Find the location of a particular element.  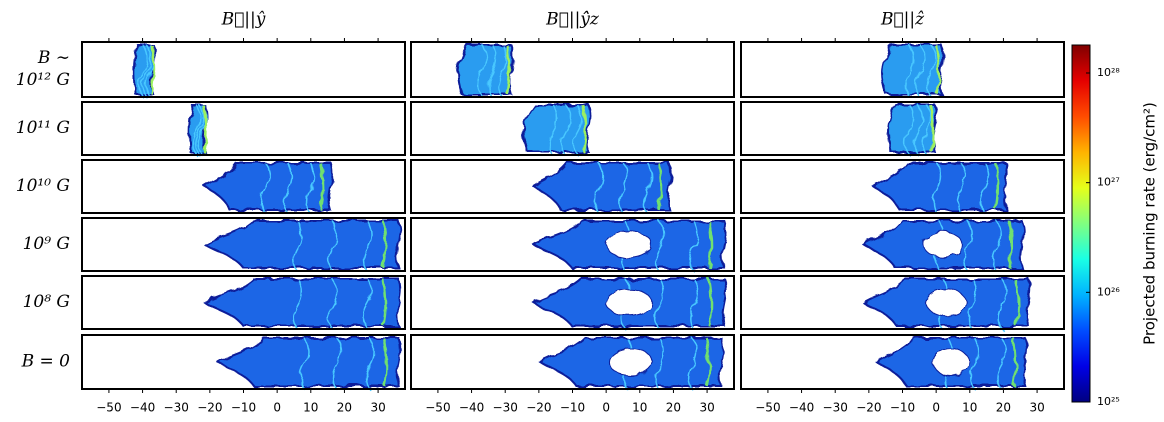

x-tick-label: −20 is located at coordinates (868, 408).